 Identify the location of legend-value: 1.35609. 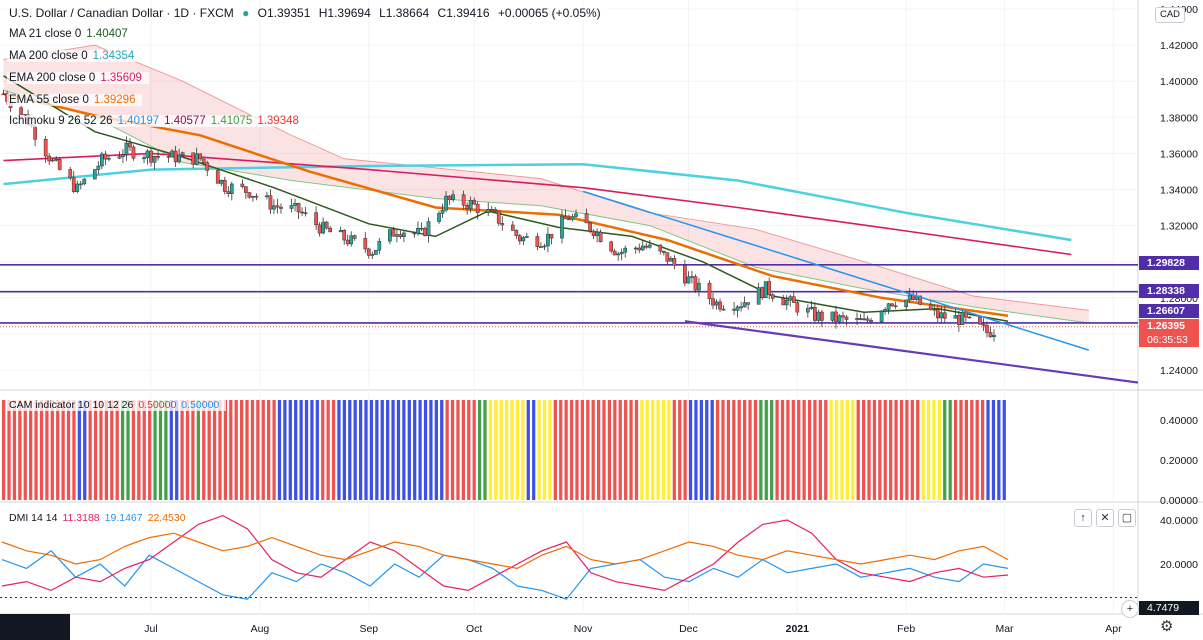
(121, 78).